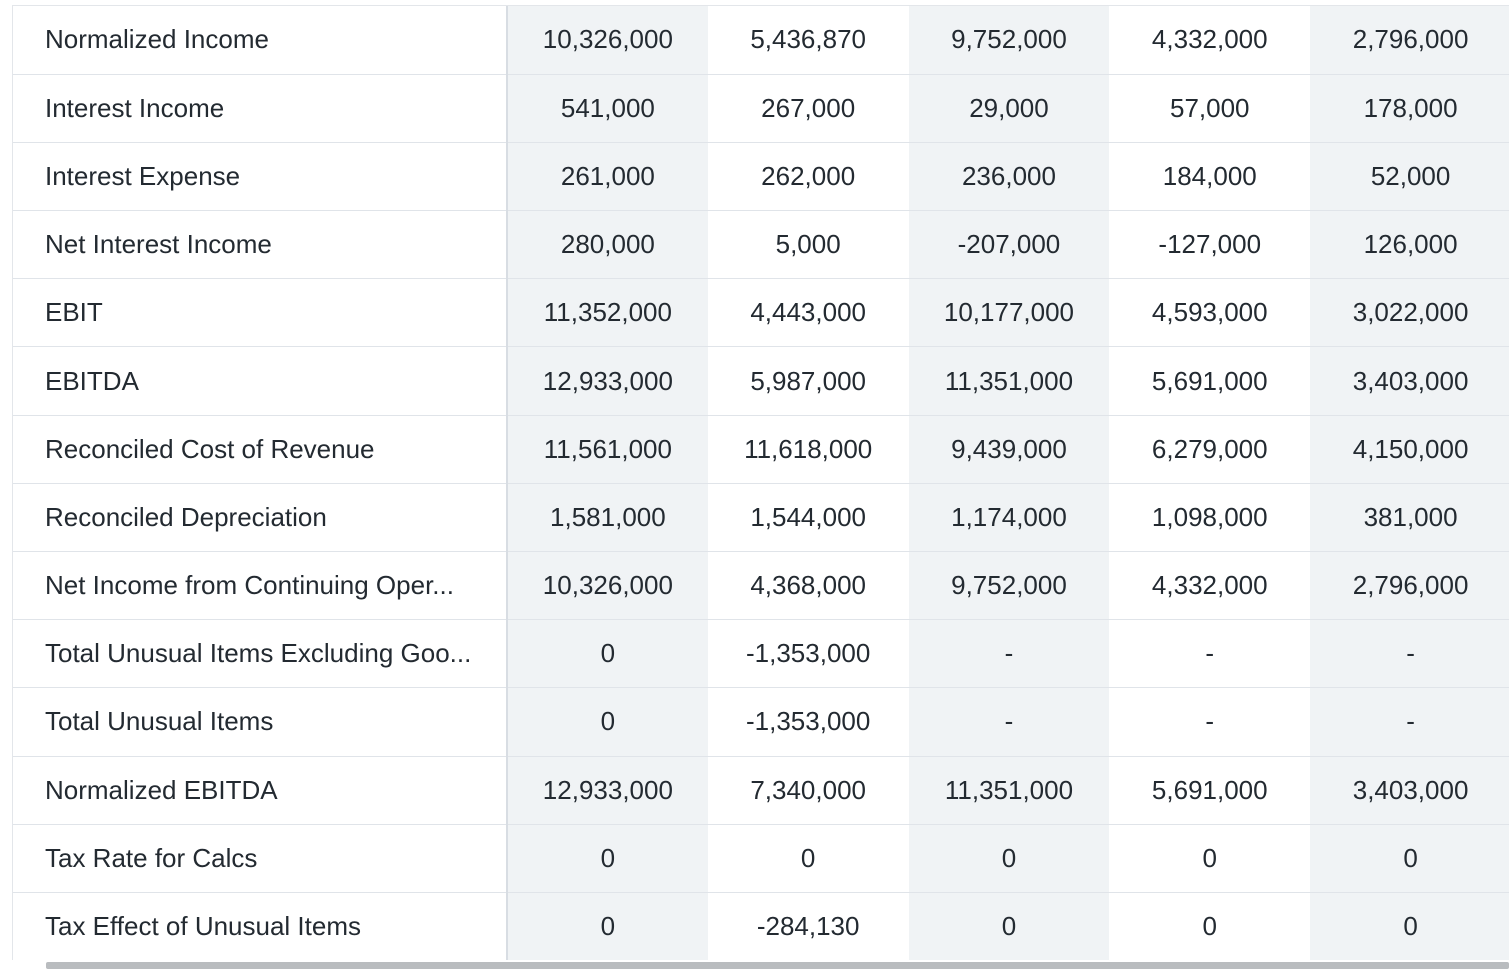  I want to click on table-row: Total Unusual Items 0 -1,353,000- - -, so click(761, 722).